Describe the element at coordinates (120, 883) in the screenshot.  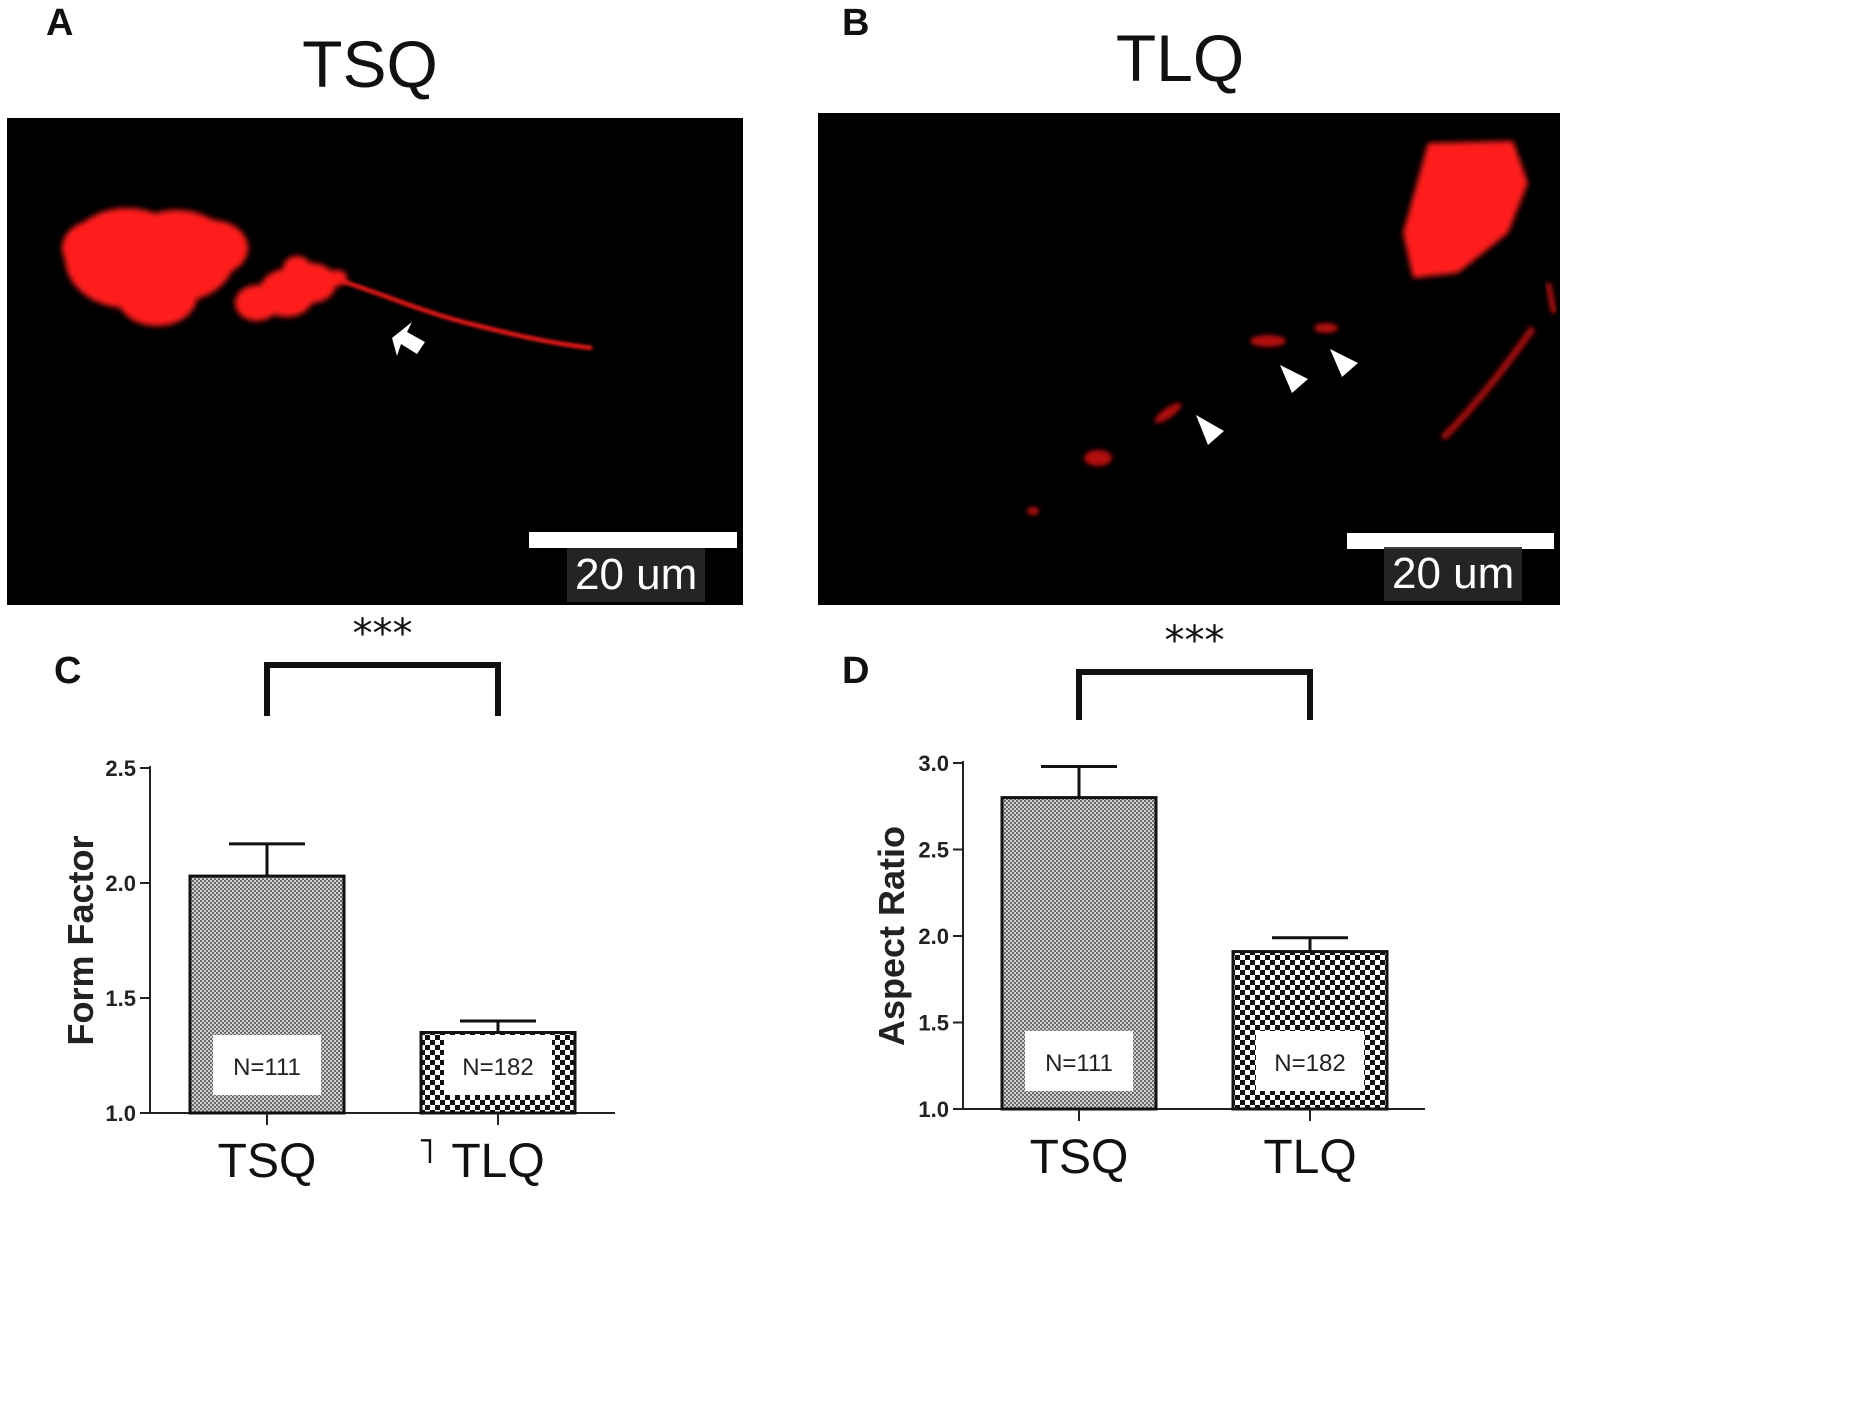
I see `y-tick-label: 2.0` at that location.